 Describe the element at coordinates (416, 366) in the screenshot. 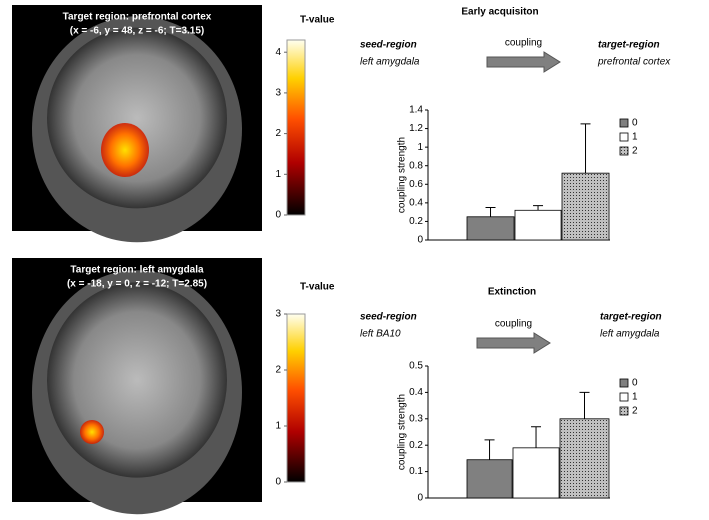

I see `y-tick-label: 0.5` at that location.